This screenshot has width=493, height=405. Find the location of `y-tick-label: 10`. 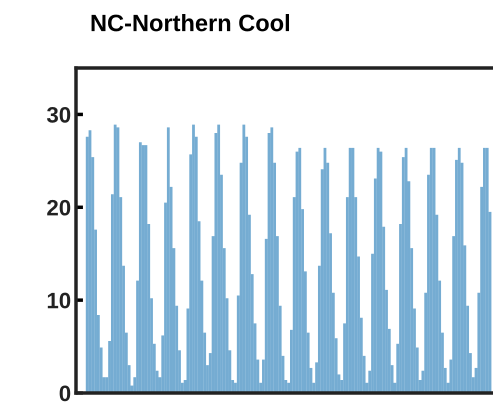

y-tick-label: 10 is located at coordinates (59, 300).